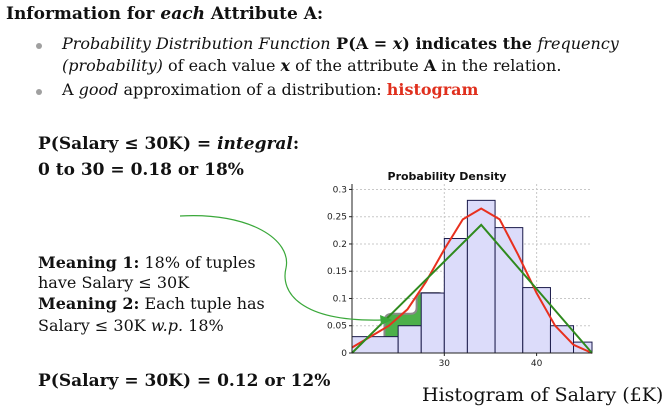 The image size is (664, 420). Describe the element at coordinates (543, 395) in the screenshot. I see `chart-caption: Histogram of Salary (£K)` at that location.